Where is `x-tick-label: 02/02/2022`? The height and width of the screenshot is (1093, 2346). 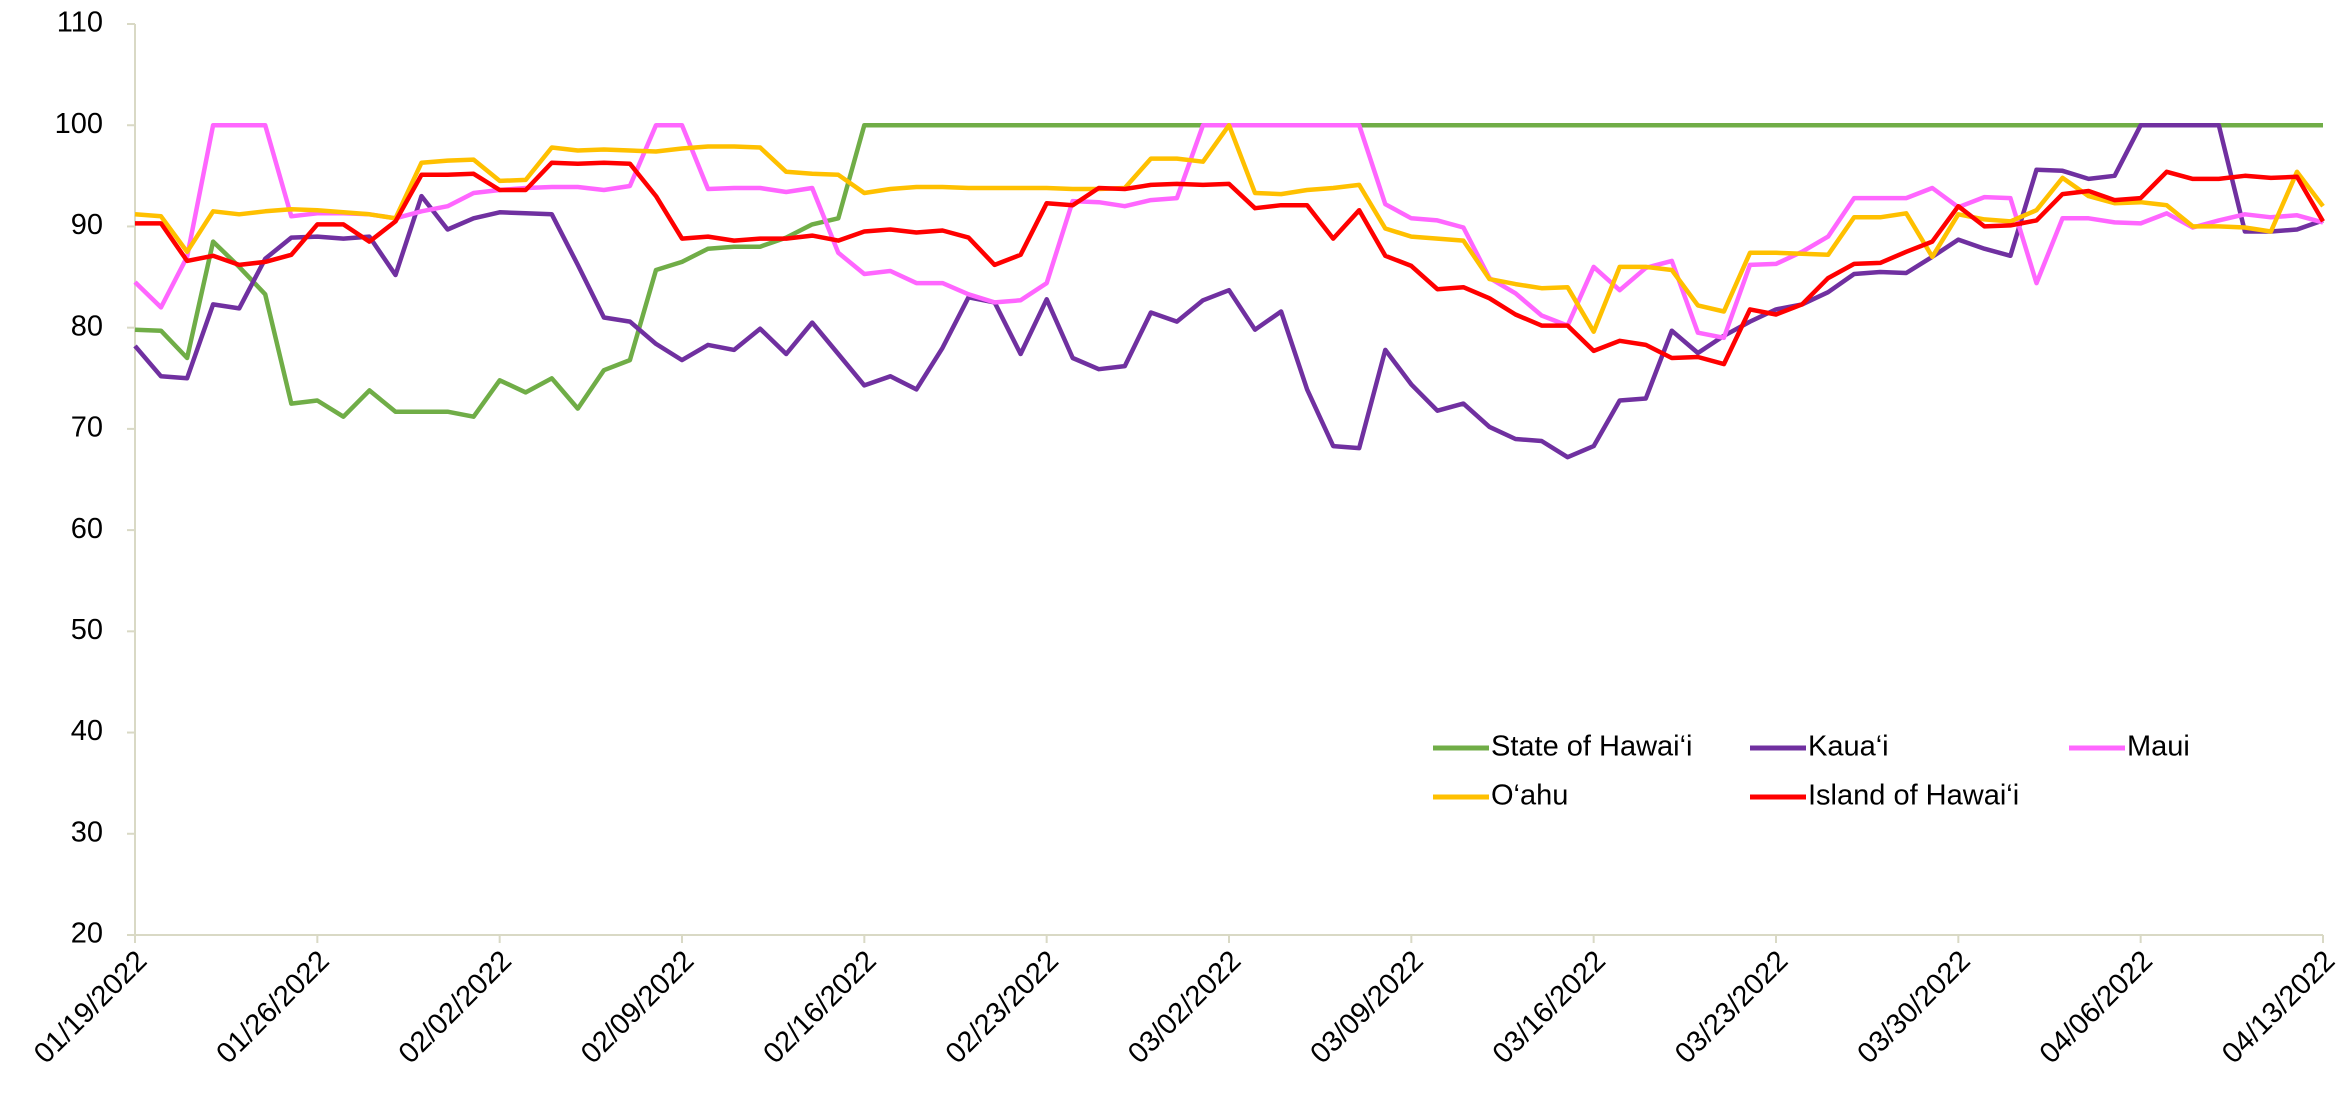
x-tick-label: 02/02/2022 is located at coordinates (455, 1007).